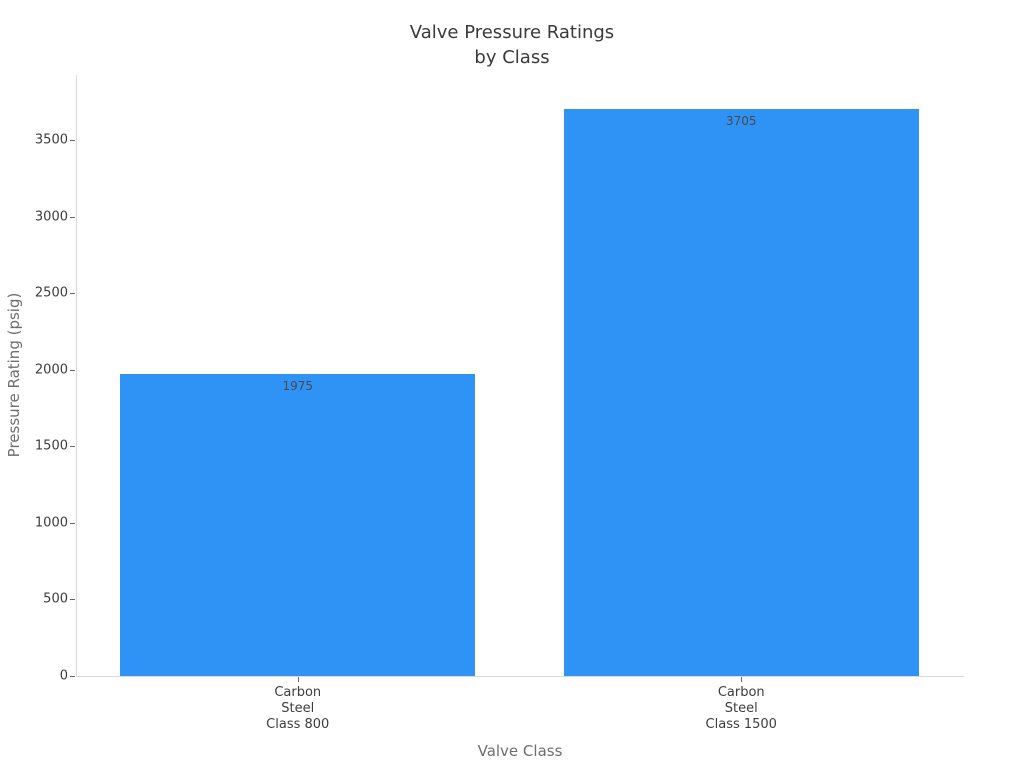  What do you see at coordinates (51, 217) in the screenshot?
I see `y-tick-label: 3000` at bounding box center [51, 217].